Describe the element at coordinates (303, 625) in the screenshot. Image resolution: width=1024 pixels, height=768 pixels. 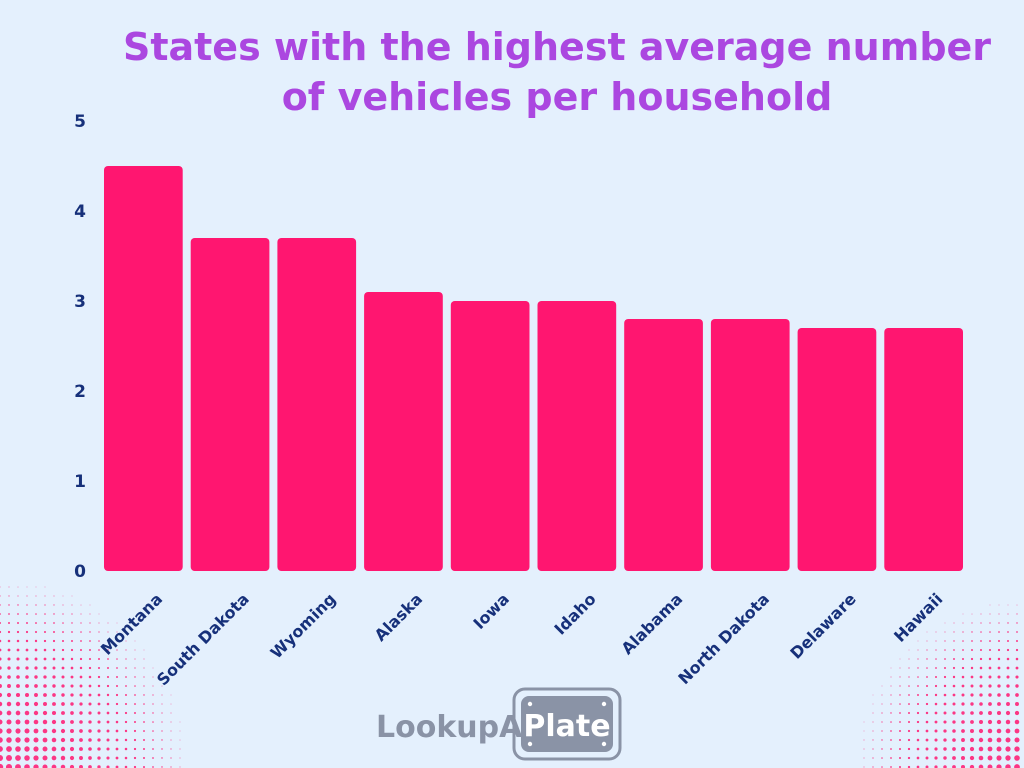
I see `x-tick-label: Wyoming` at that location.